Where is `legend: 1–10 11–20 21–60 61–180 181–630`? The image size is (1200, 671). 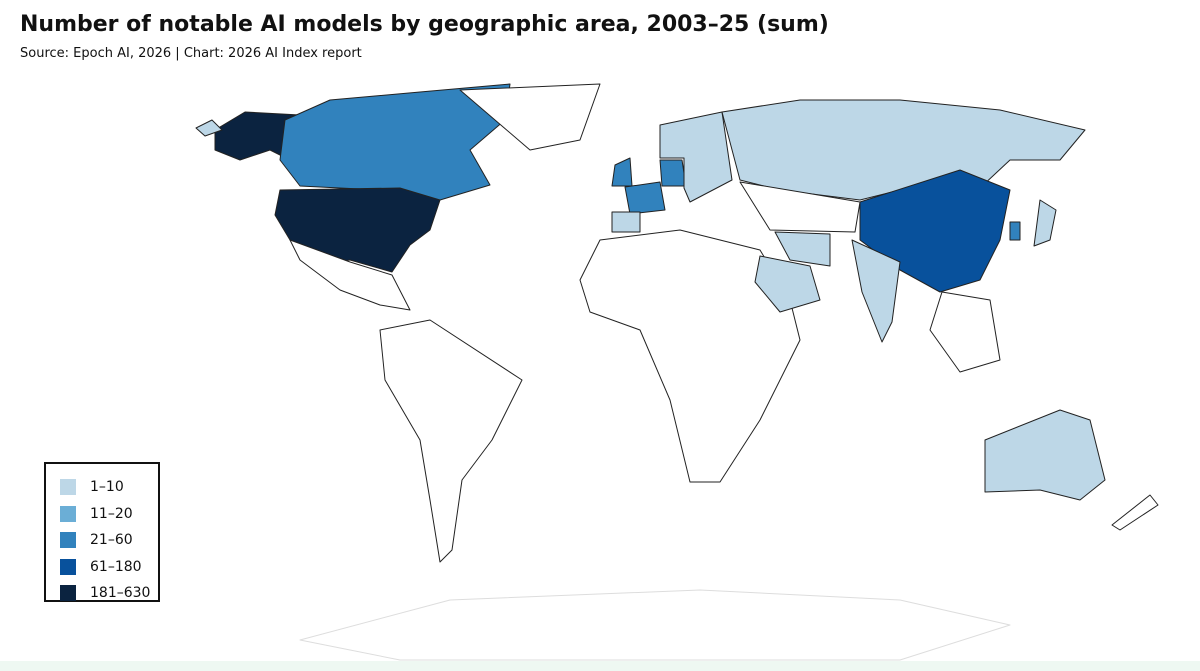 legend: 1–10 11–20 21–60 61–180 181–630 is located at coordinates (102, 532).